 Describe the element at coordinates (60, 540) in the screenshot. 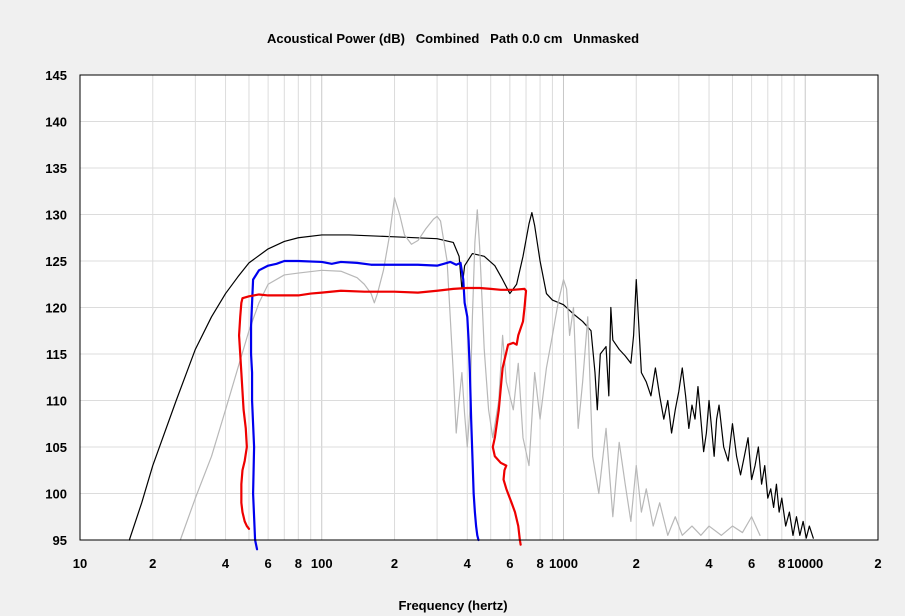

I see `y-tick-label-10: 95` at that location.